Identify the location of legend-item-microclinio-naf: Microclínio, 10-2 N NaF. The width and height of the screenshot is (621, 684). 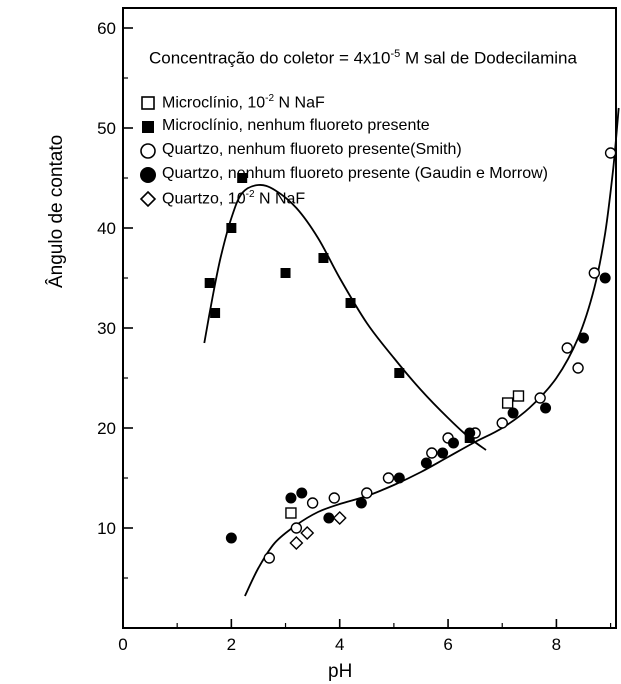
(230, 103).